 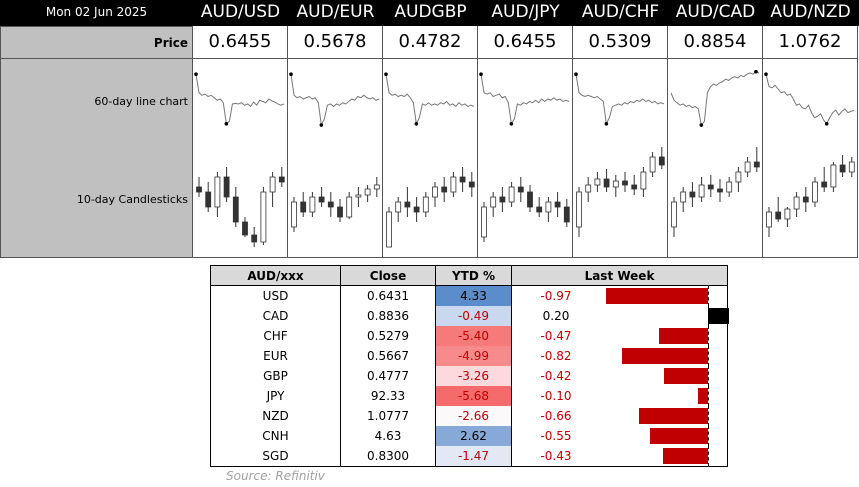 I want to click on ytd-value: 4.33, so click(x=473, y=295).